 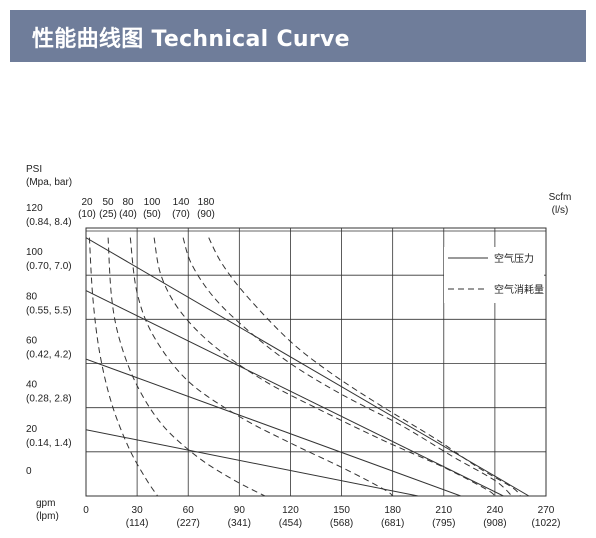 I want to click on legend-box, so click(x=494, y=275).